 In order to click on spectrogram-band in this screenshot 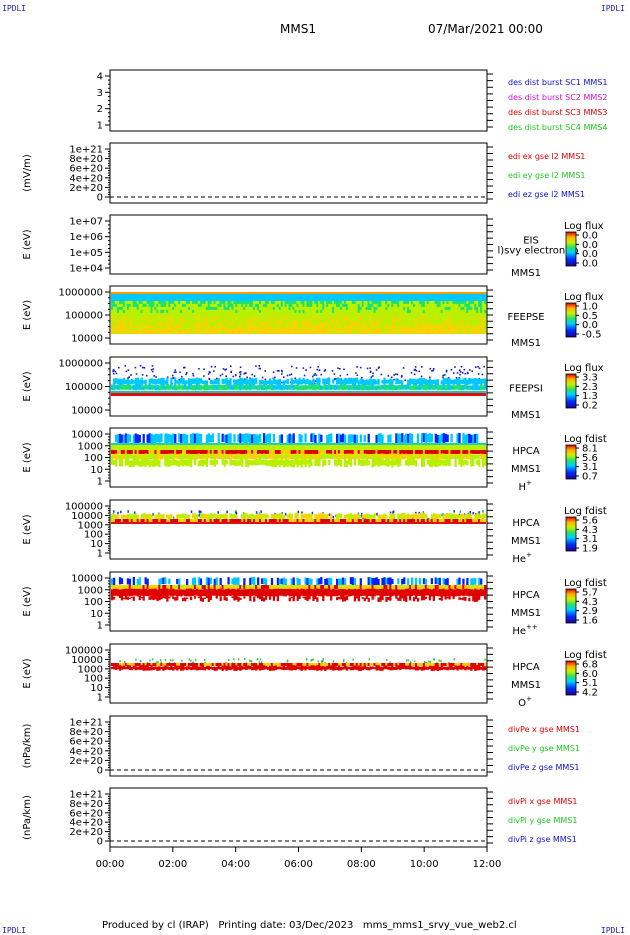, I will do `click(298, 444)`.